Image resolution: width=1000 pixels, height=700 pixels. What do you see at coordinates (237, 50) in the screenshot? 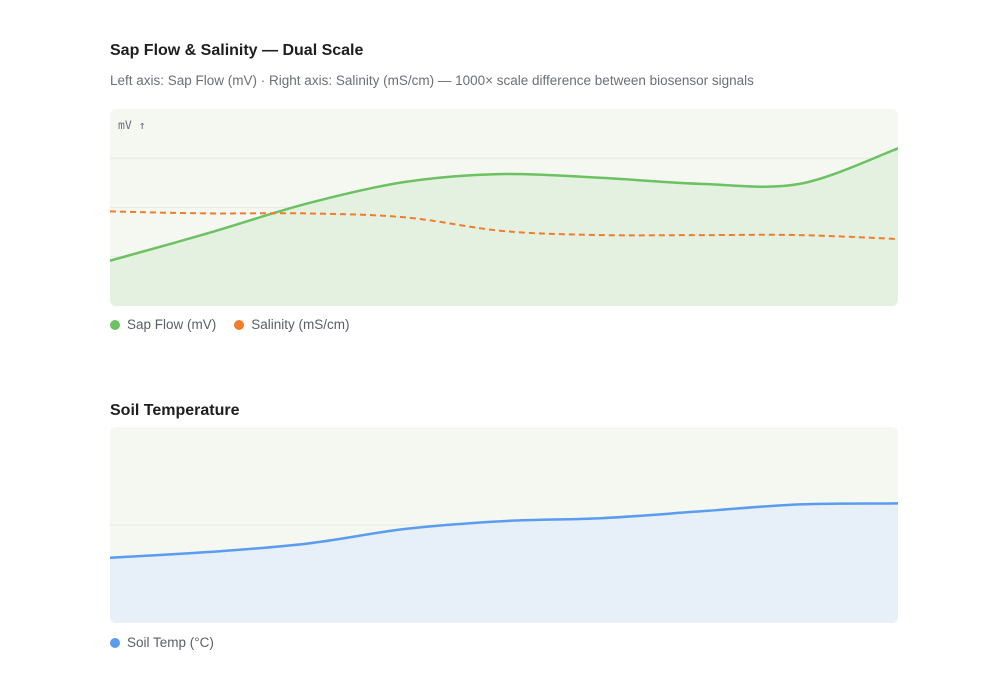
I see `chart-title: Sap Flow & Salinity — Dual Scale` at bounding box center [237, 50].